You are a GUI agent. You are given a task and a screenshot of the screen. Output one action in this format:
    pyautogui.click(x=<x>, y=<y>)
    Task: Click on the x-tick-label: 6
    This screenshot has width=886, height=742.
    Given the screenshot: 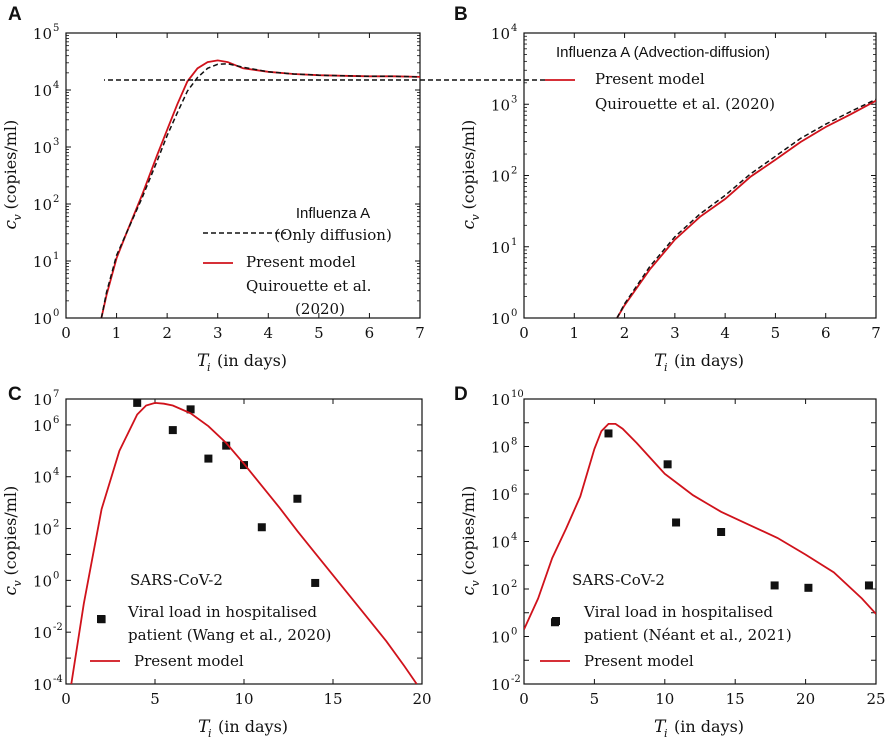 What is the action you would take?
    pyautogui.click(x=826, y=333)
    